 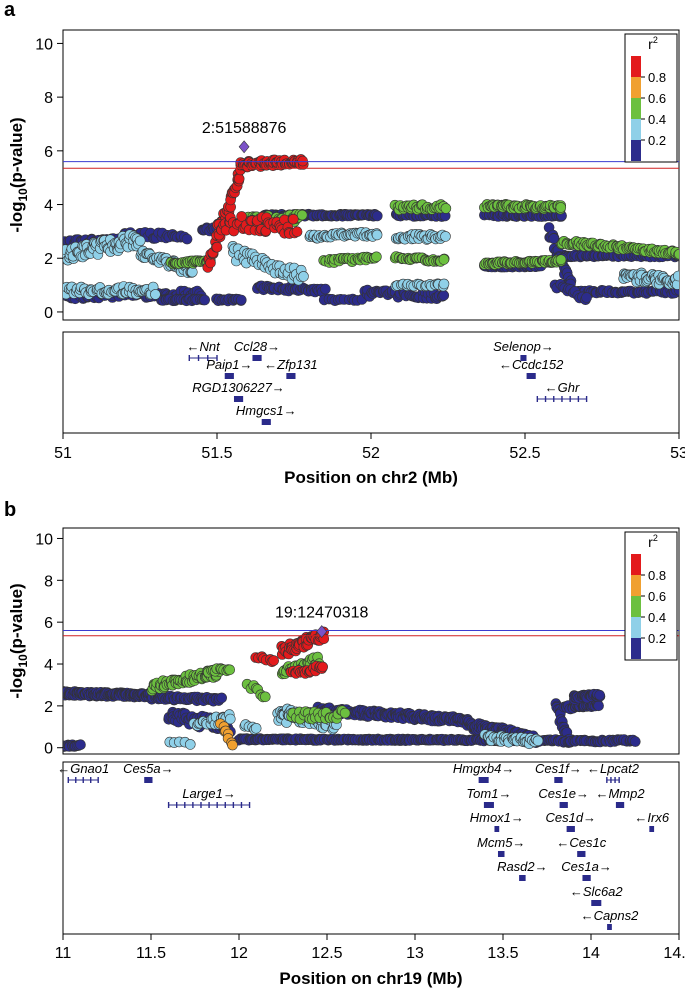 I want to click on gene-name: Ces1c, so click(x=587, y=842).